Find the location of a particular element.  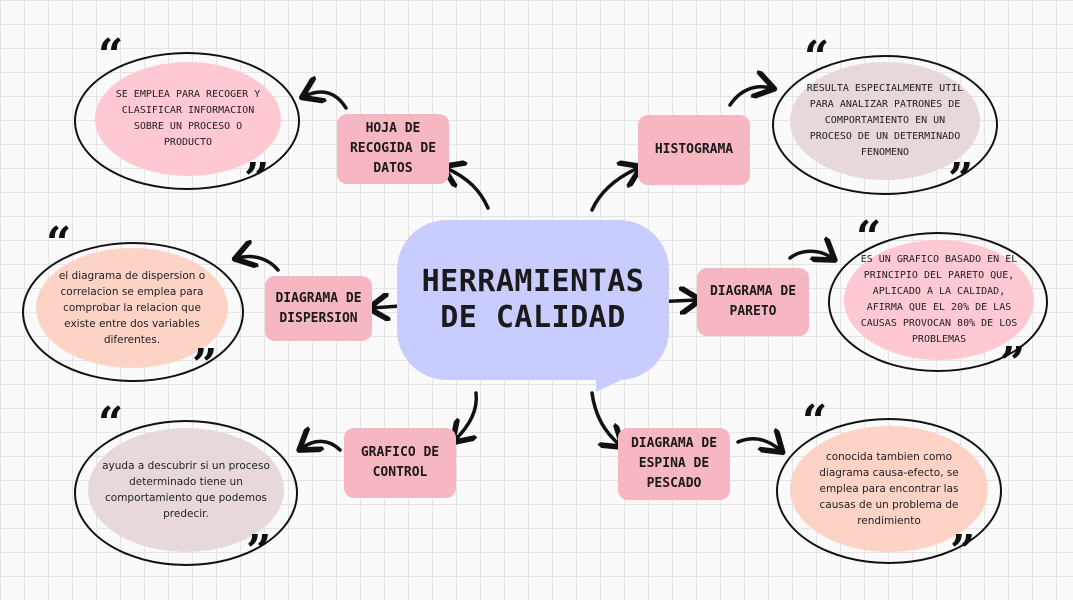

quote-ring-control is located at coordinates (186, 493).